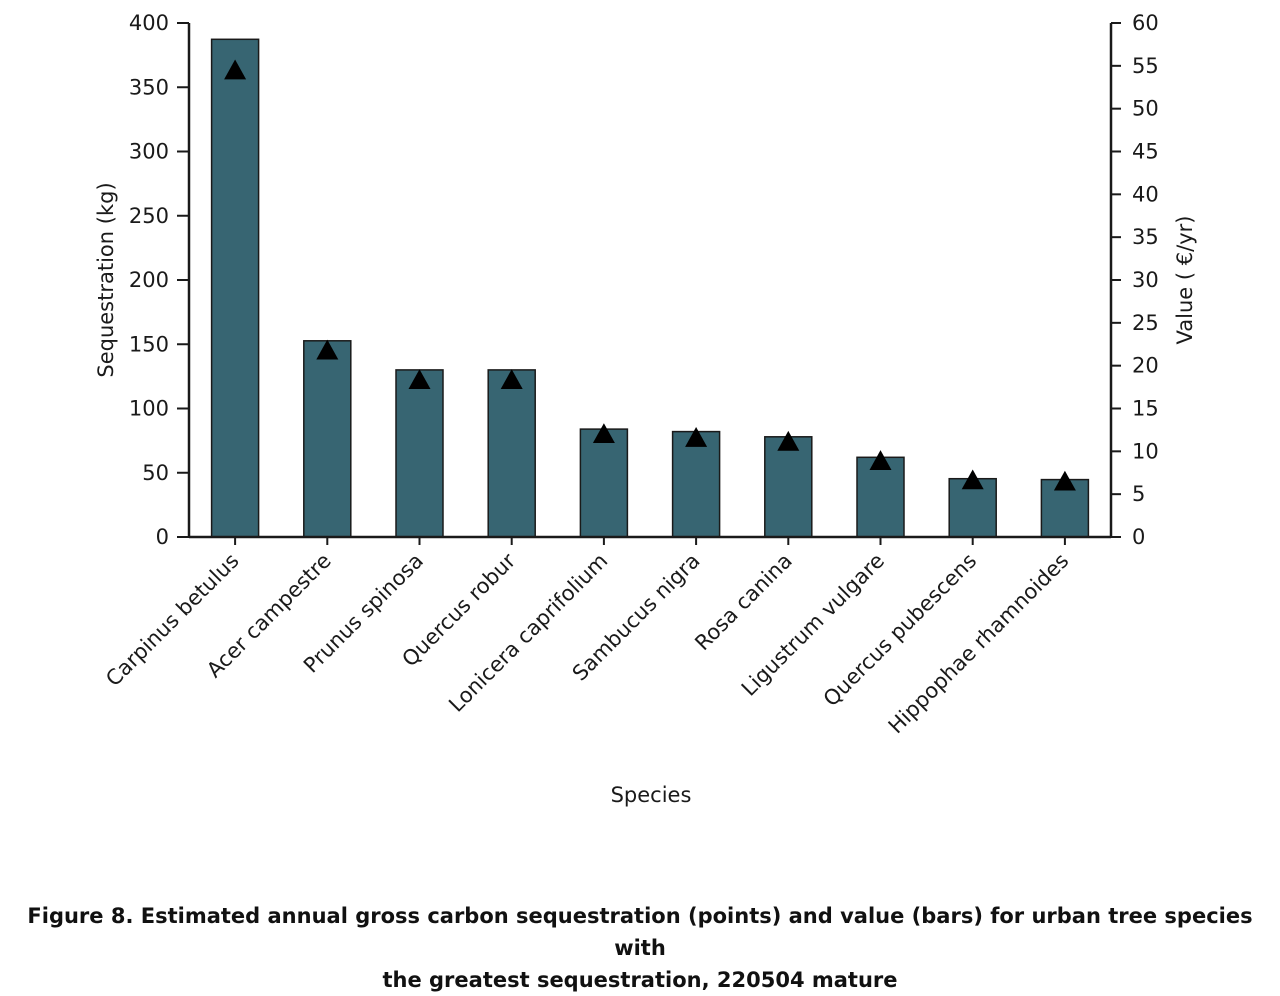 This screenshot has width=1280, height=996. I want to click on y-tick-label-9: 400, so click(149, 23).